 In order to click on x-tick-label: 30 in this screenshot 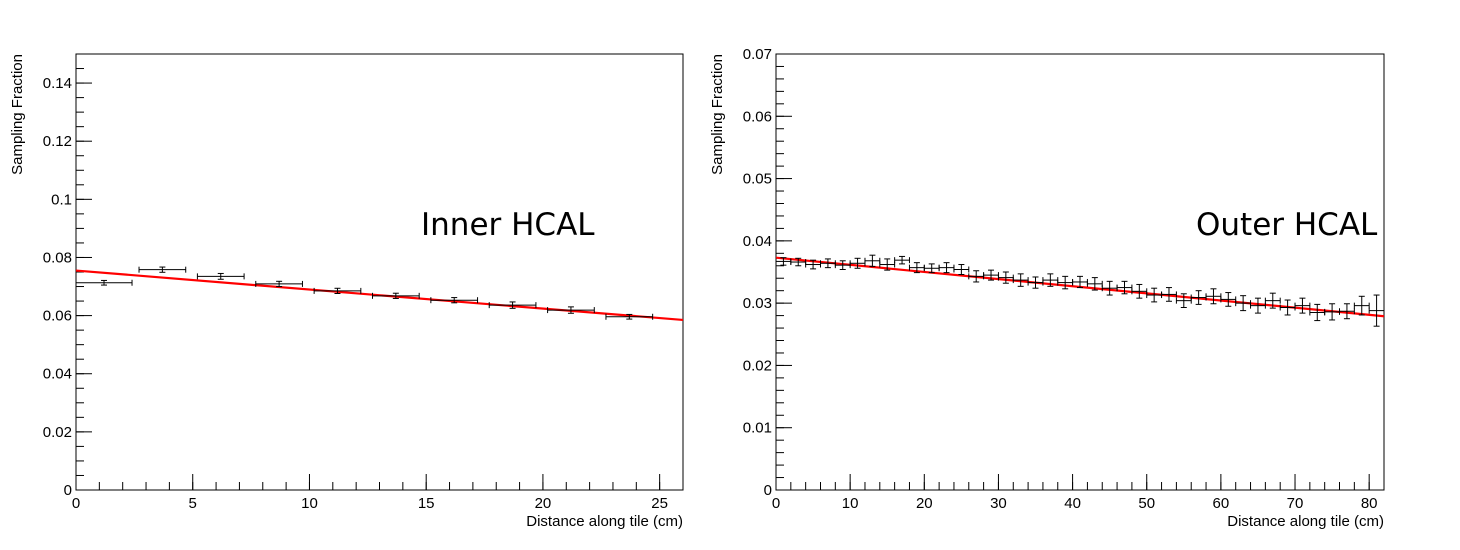, I will do `click(998, 503)`.